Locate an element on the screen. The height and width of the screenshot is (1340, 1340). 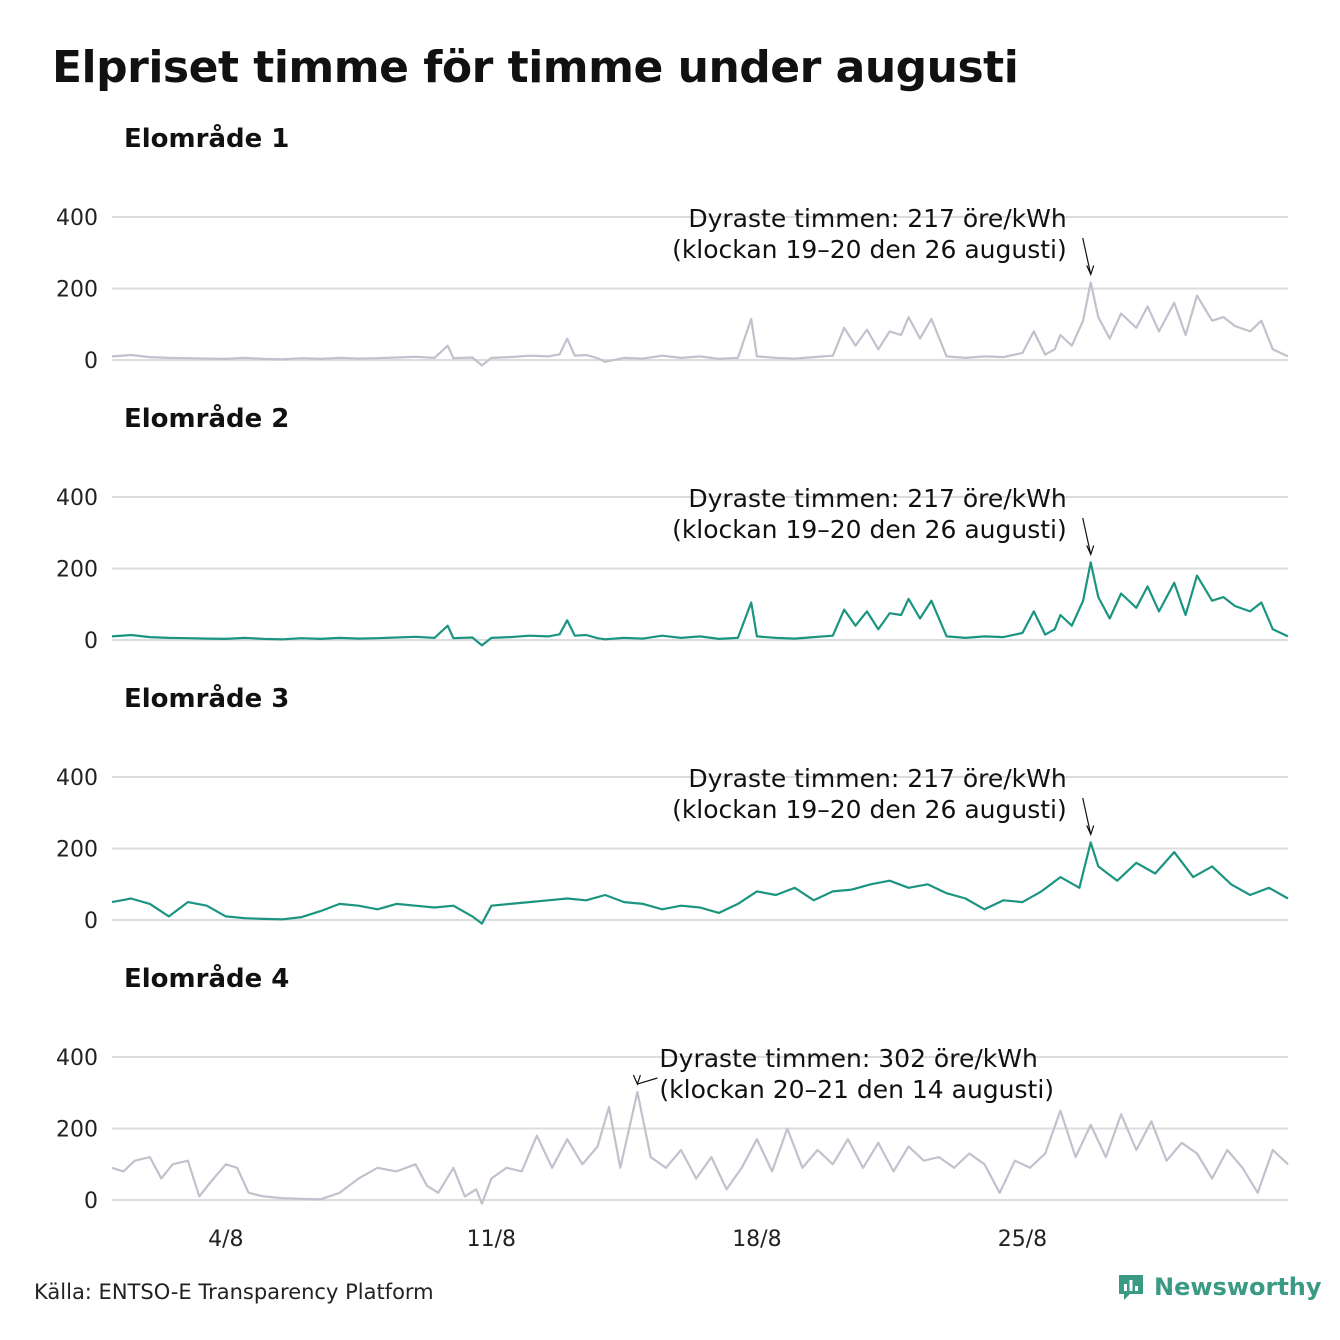
x-tick-label: 4/8 is located at coordinates (225, 1239).